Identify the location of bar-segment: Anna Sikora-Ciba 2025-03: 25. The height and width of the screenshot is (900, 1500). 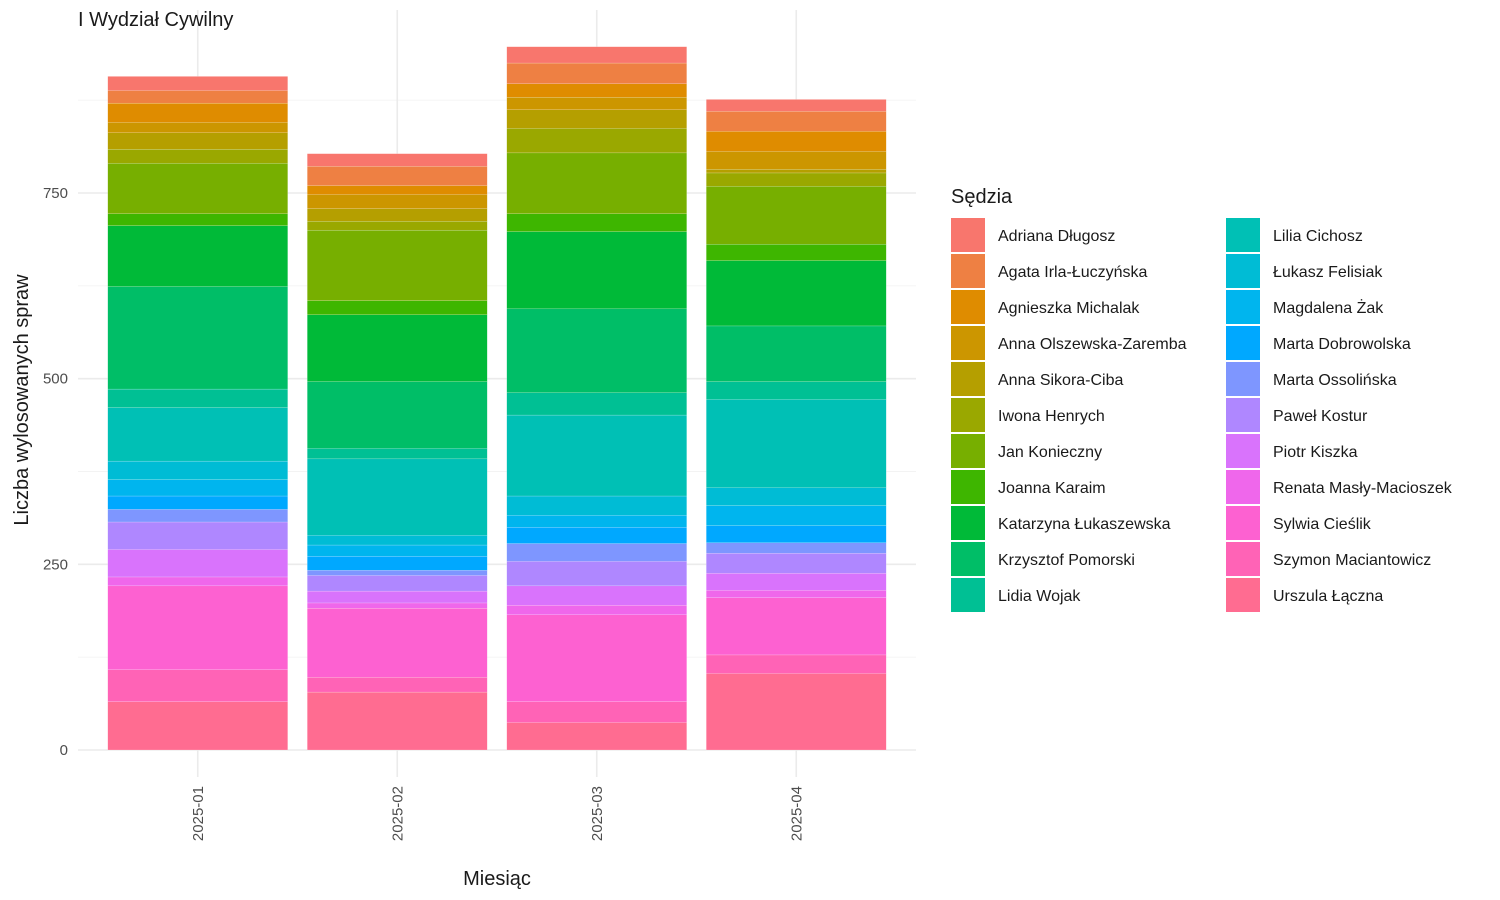
(596, 119).